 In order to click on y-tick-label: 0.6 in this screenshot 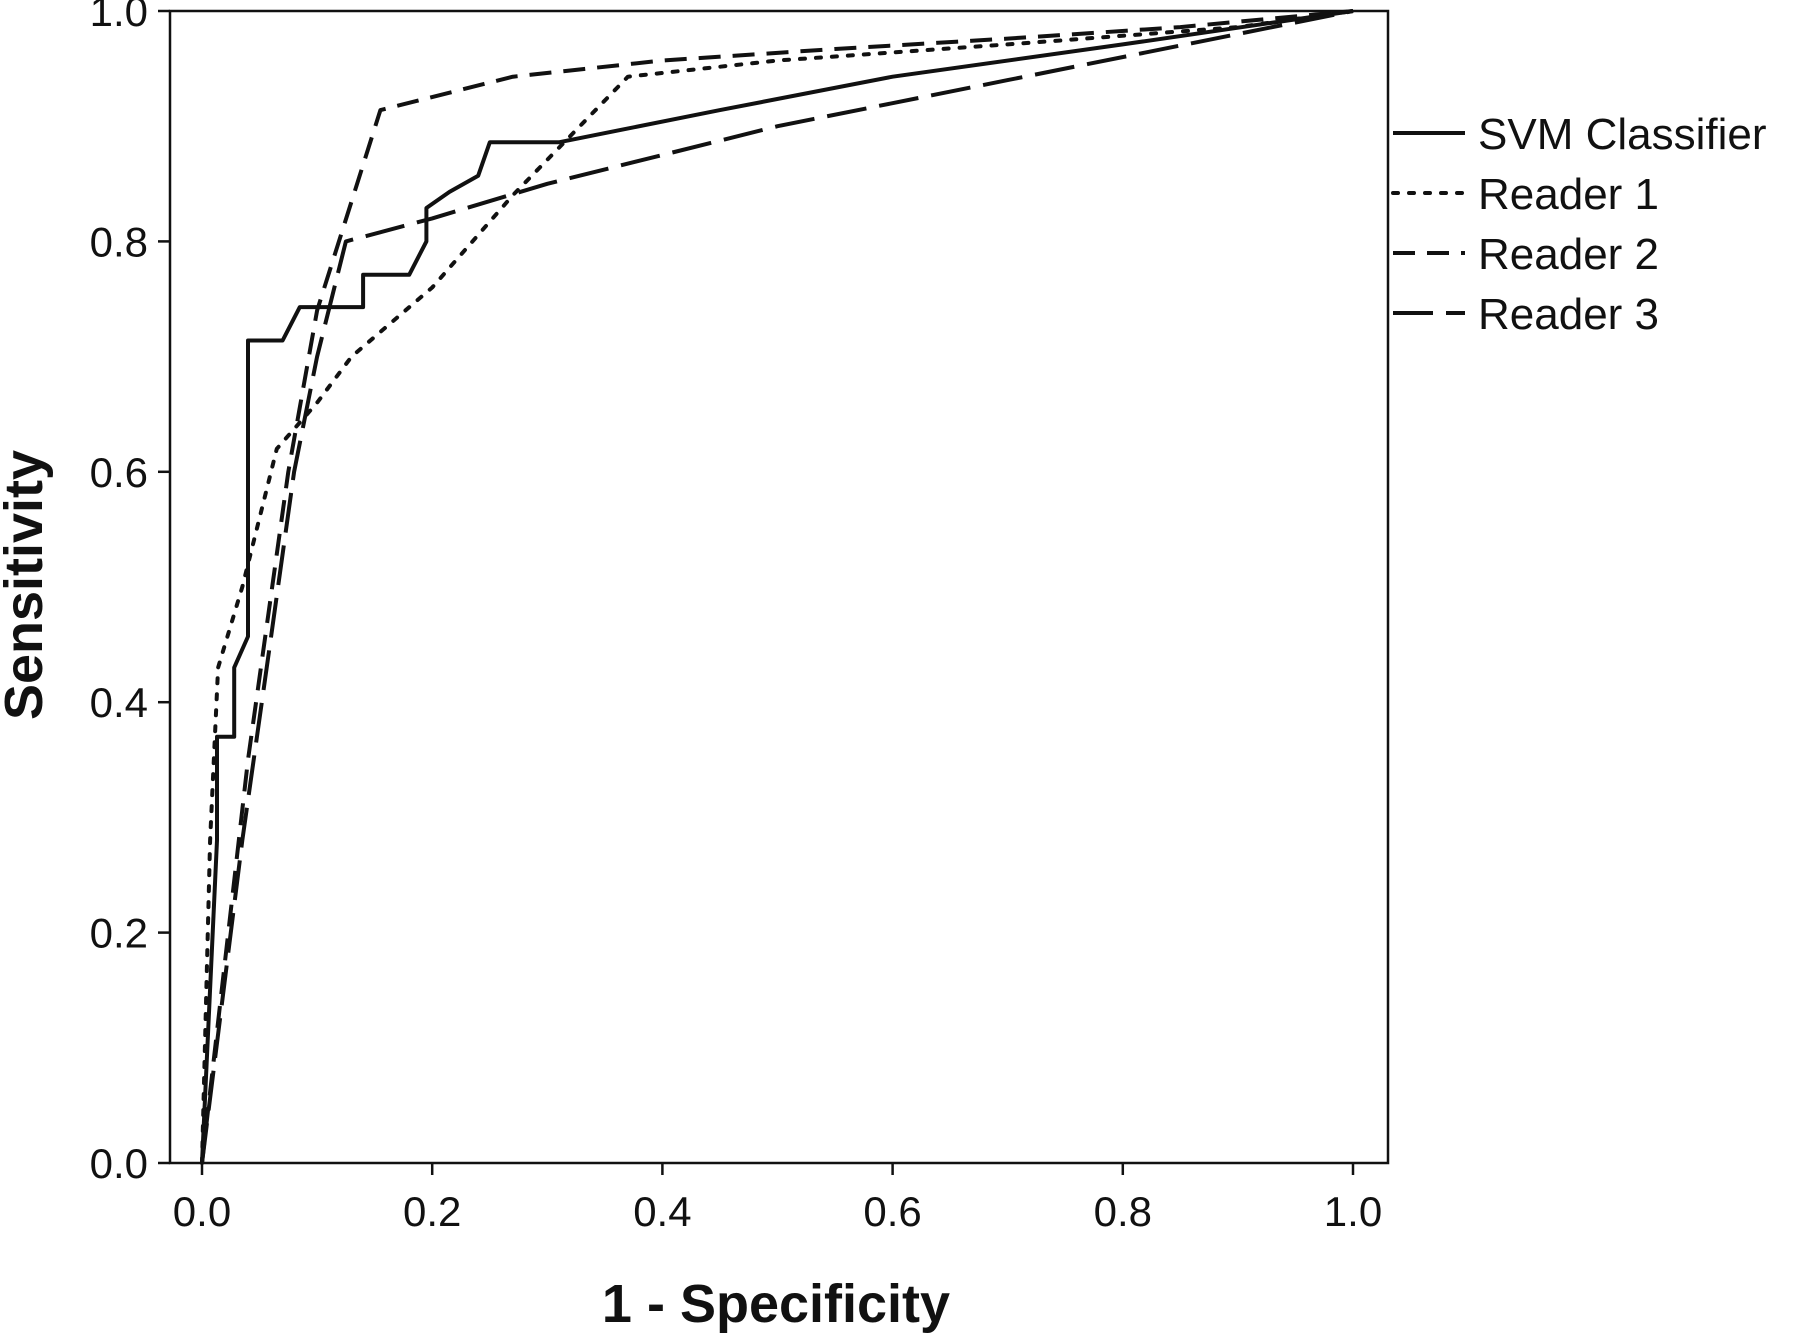, I will do `click(119, 472)`.